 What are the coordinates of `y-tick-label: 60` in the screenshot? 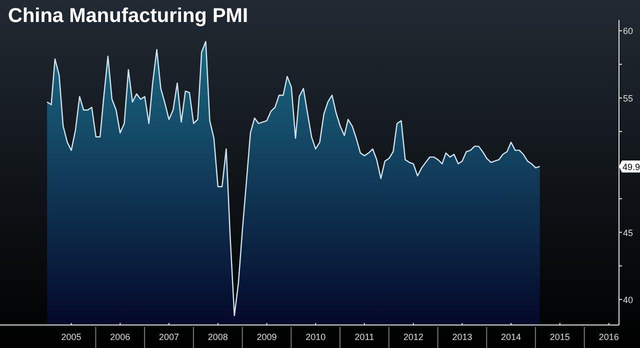 It's located at (628, 31).